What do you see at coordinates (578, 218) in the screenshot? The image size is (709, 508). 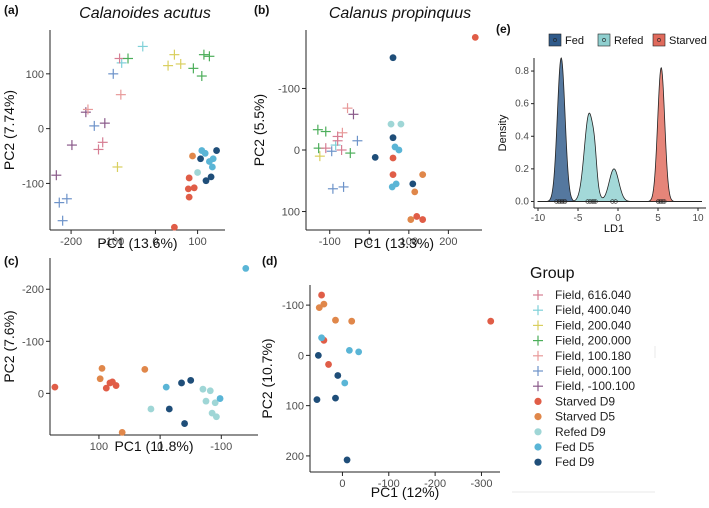 I see `x-tick-label: -5` at bounding box center [578, 218].